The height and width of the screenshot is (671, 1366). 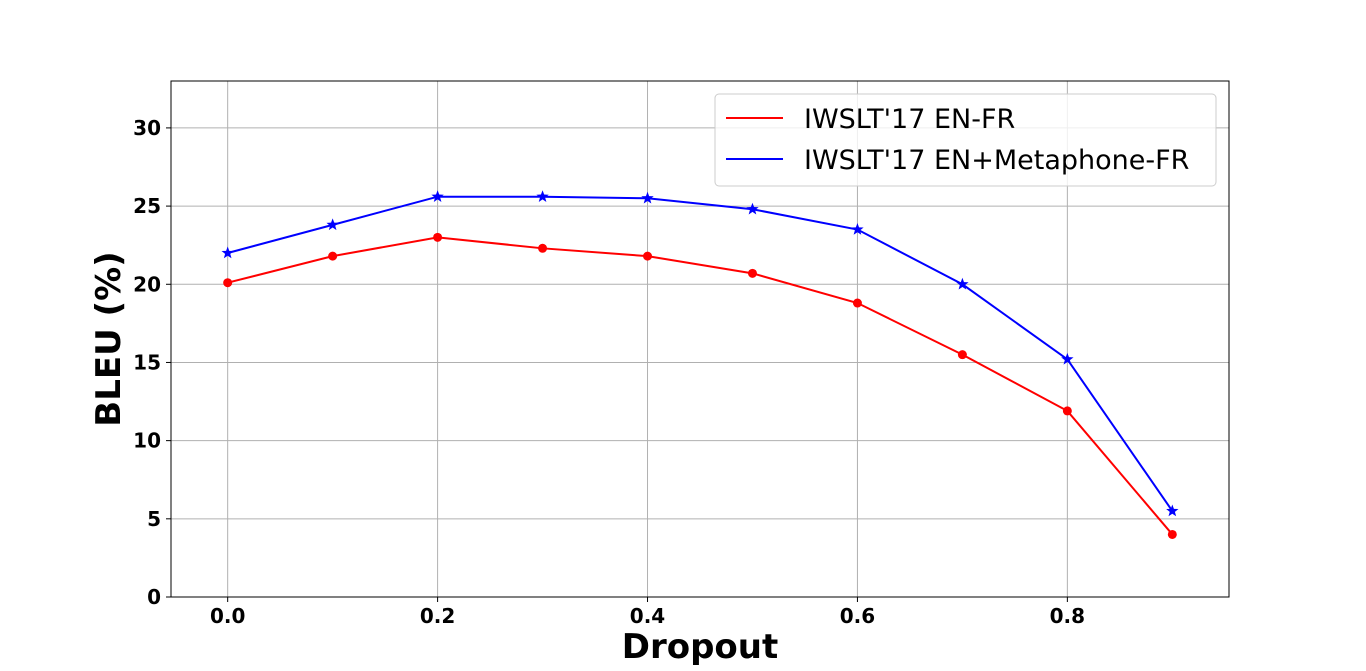 I want to click on x-tick-label: 0.8, so click(x=1067, y=616).